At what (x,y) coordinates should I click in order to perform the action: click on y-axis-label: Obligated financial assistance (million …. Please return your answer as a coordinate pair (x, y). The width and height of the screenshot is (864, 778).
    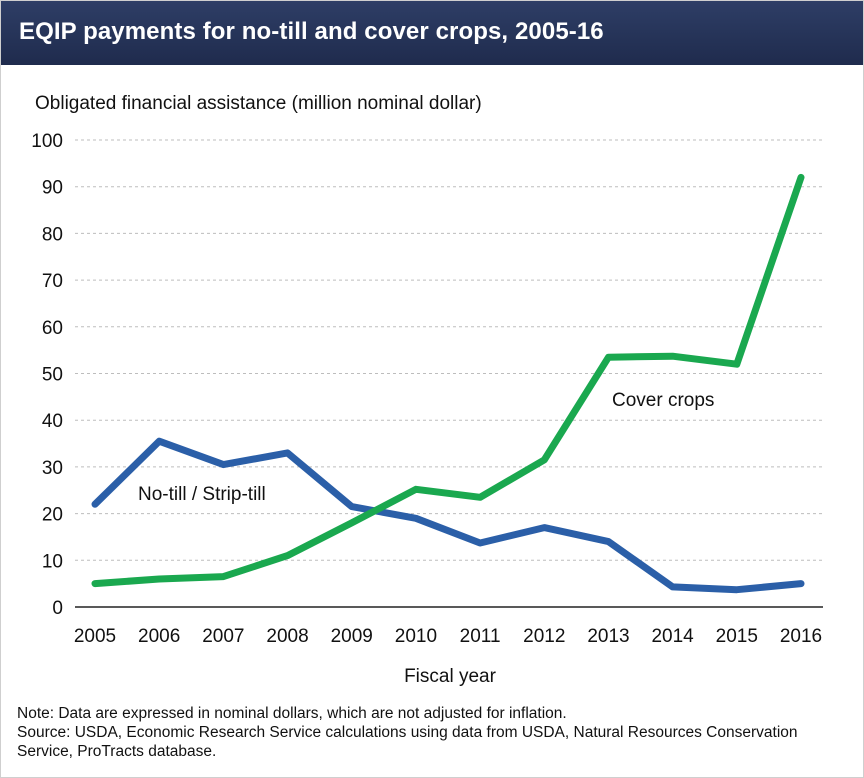
    Looking at the image, I should click on (258, 103).